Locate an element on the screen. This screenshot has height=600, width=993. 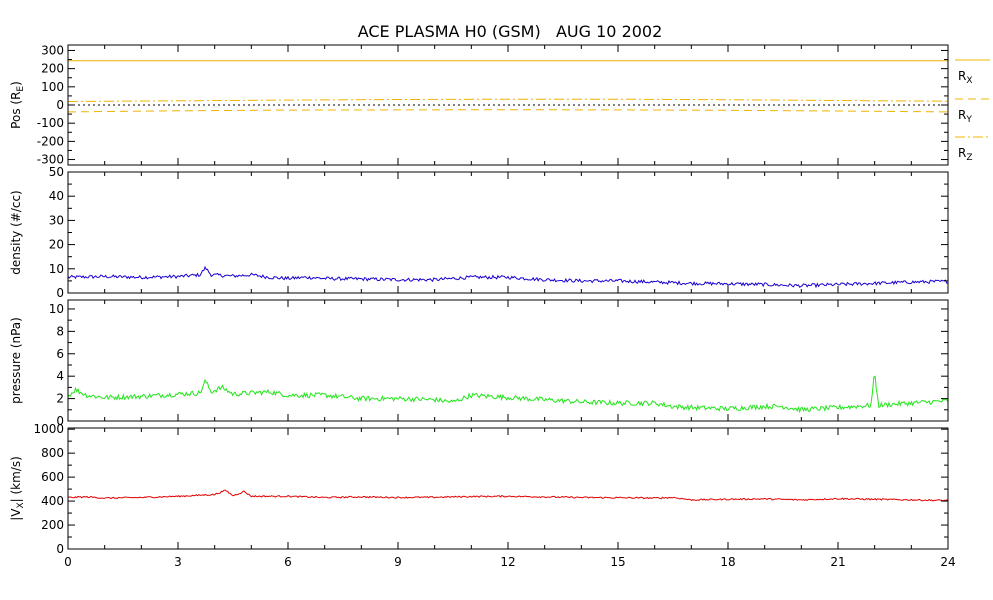
position-ytick-label: 100 is located at coordinates (52, 87).